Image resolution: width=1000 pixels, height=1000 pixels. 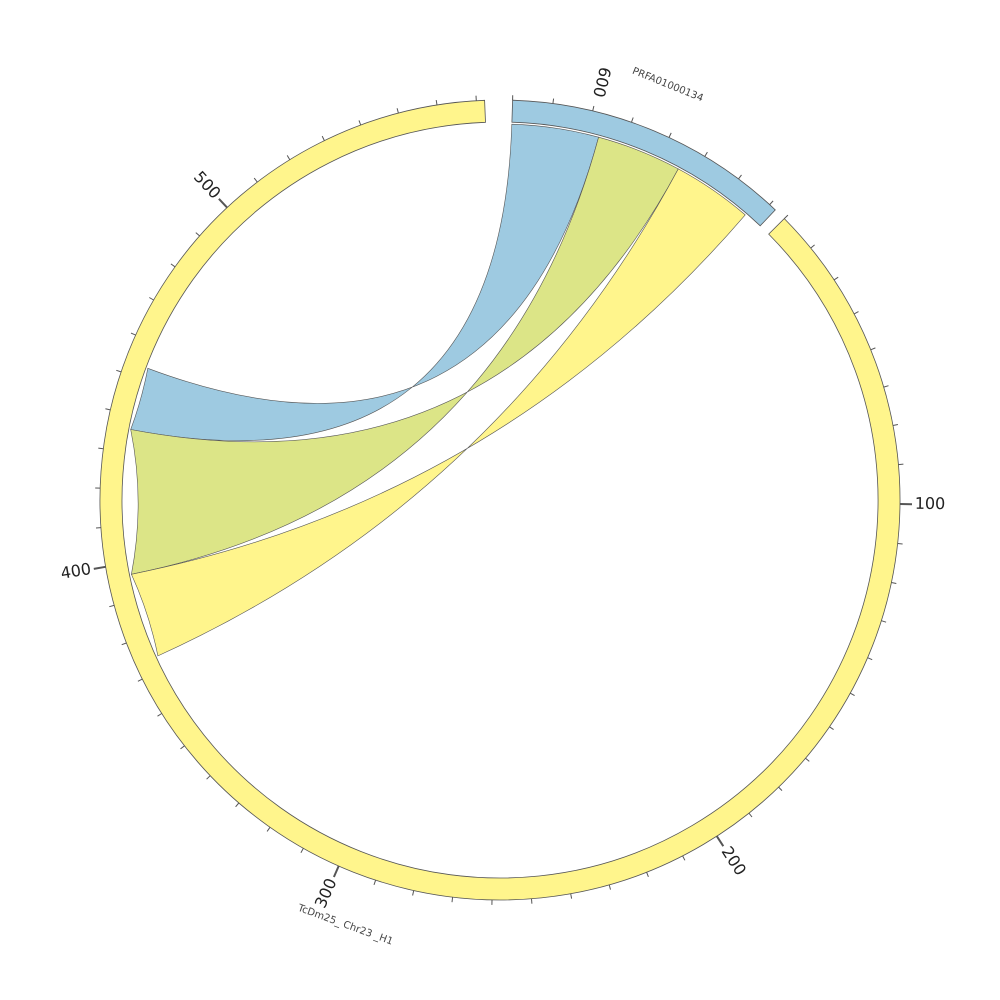 What do you see at coordinates (75, 571) in the screenshot?
I see `tick-label-400: 400` at bounding box center [75, 571].